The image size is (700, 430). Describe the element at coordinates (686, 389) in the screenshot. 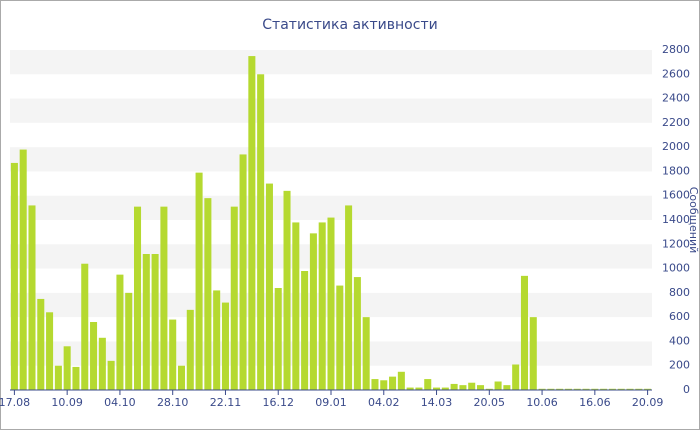

I see `y-tick-label: 0` at that location.